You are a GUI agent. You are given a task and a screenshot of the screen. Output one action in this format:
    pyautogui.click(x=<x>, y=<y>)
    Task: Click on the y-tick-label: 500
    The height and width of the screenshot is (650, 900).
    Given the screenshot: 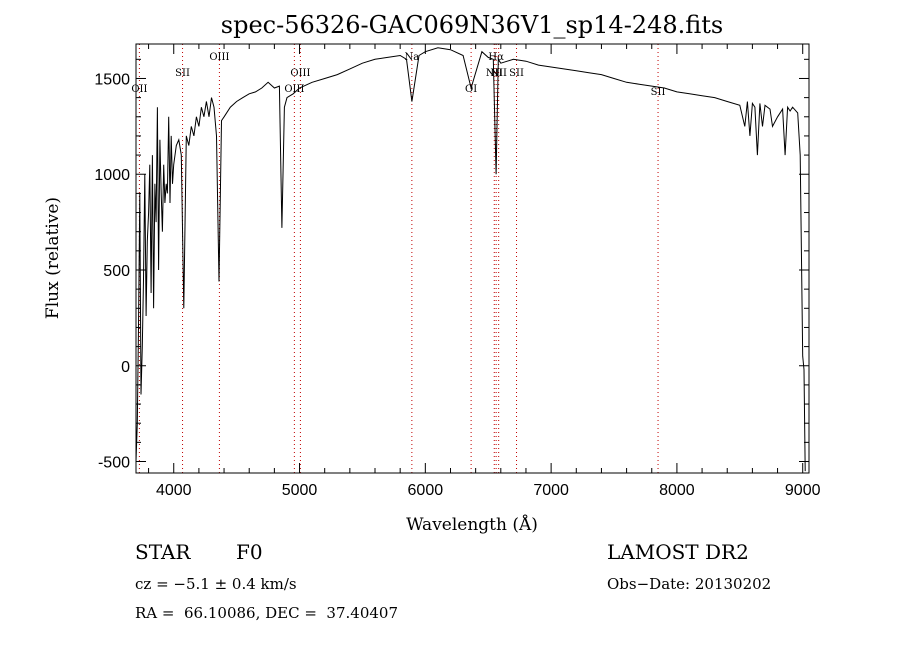 What is the action you would take?
    pyautogui.click(x=116, y=271)
    